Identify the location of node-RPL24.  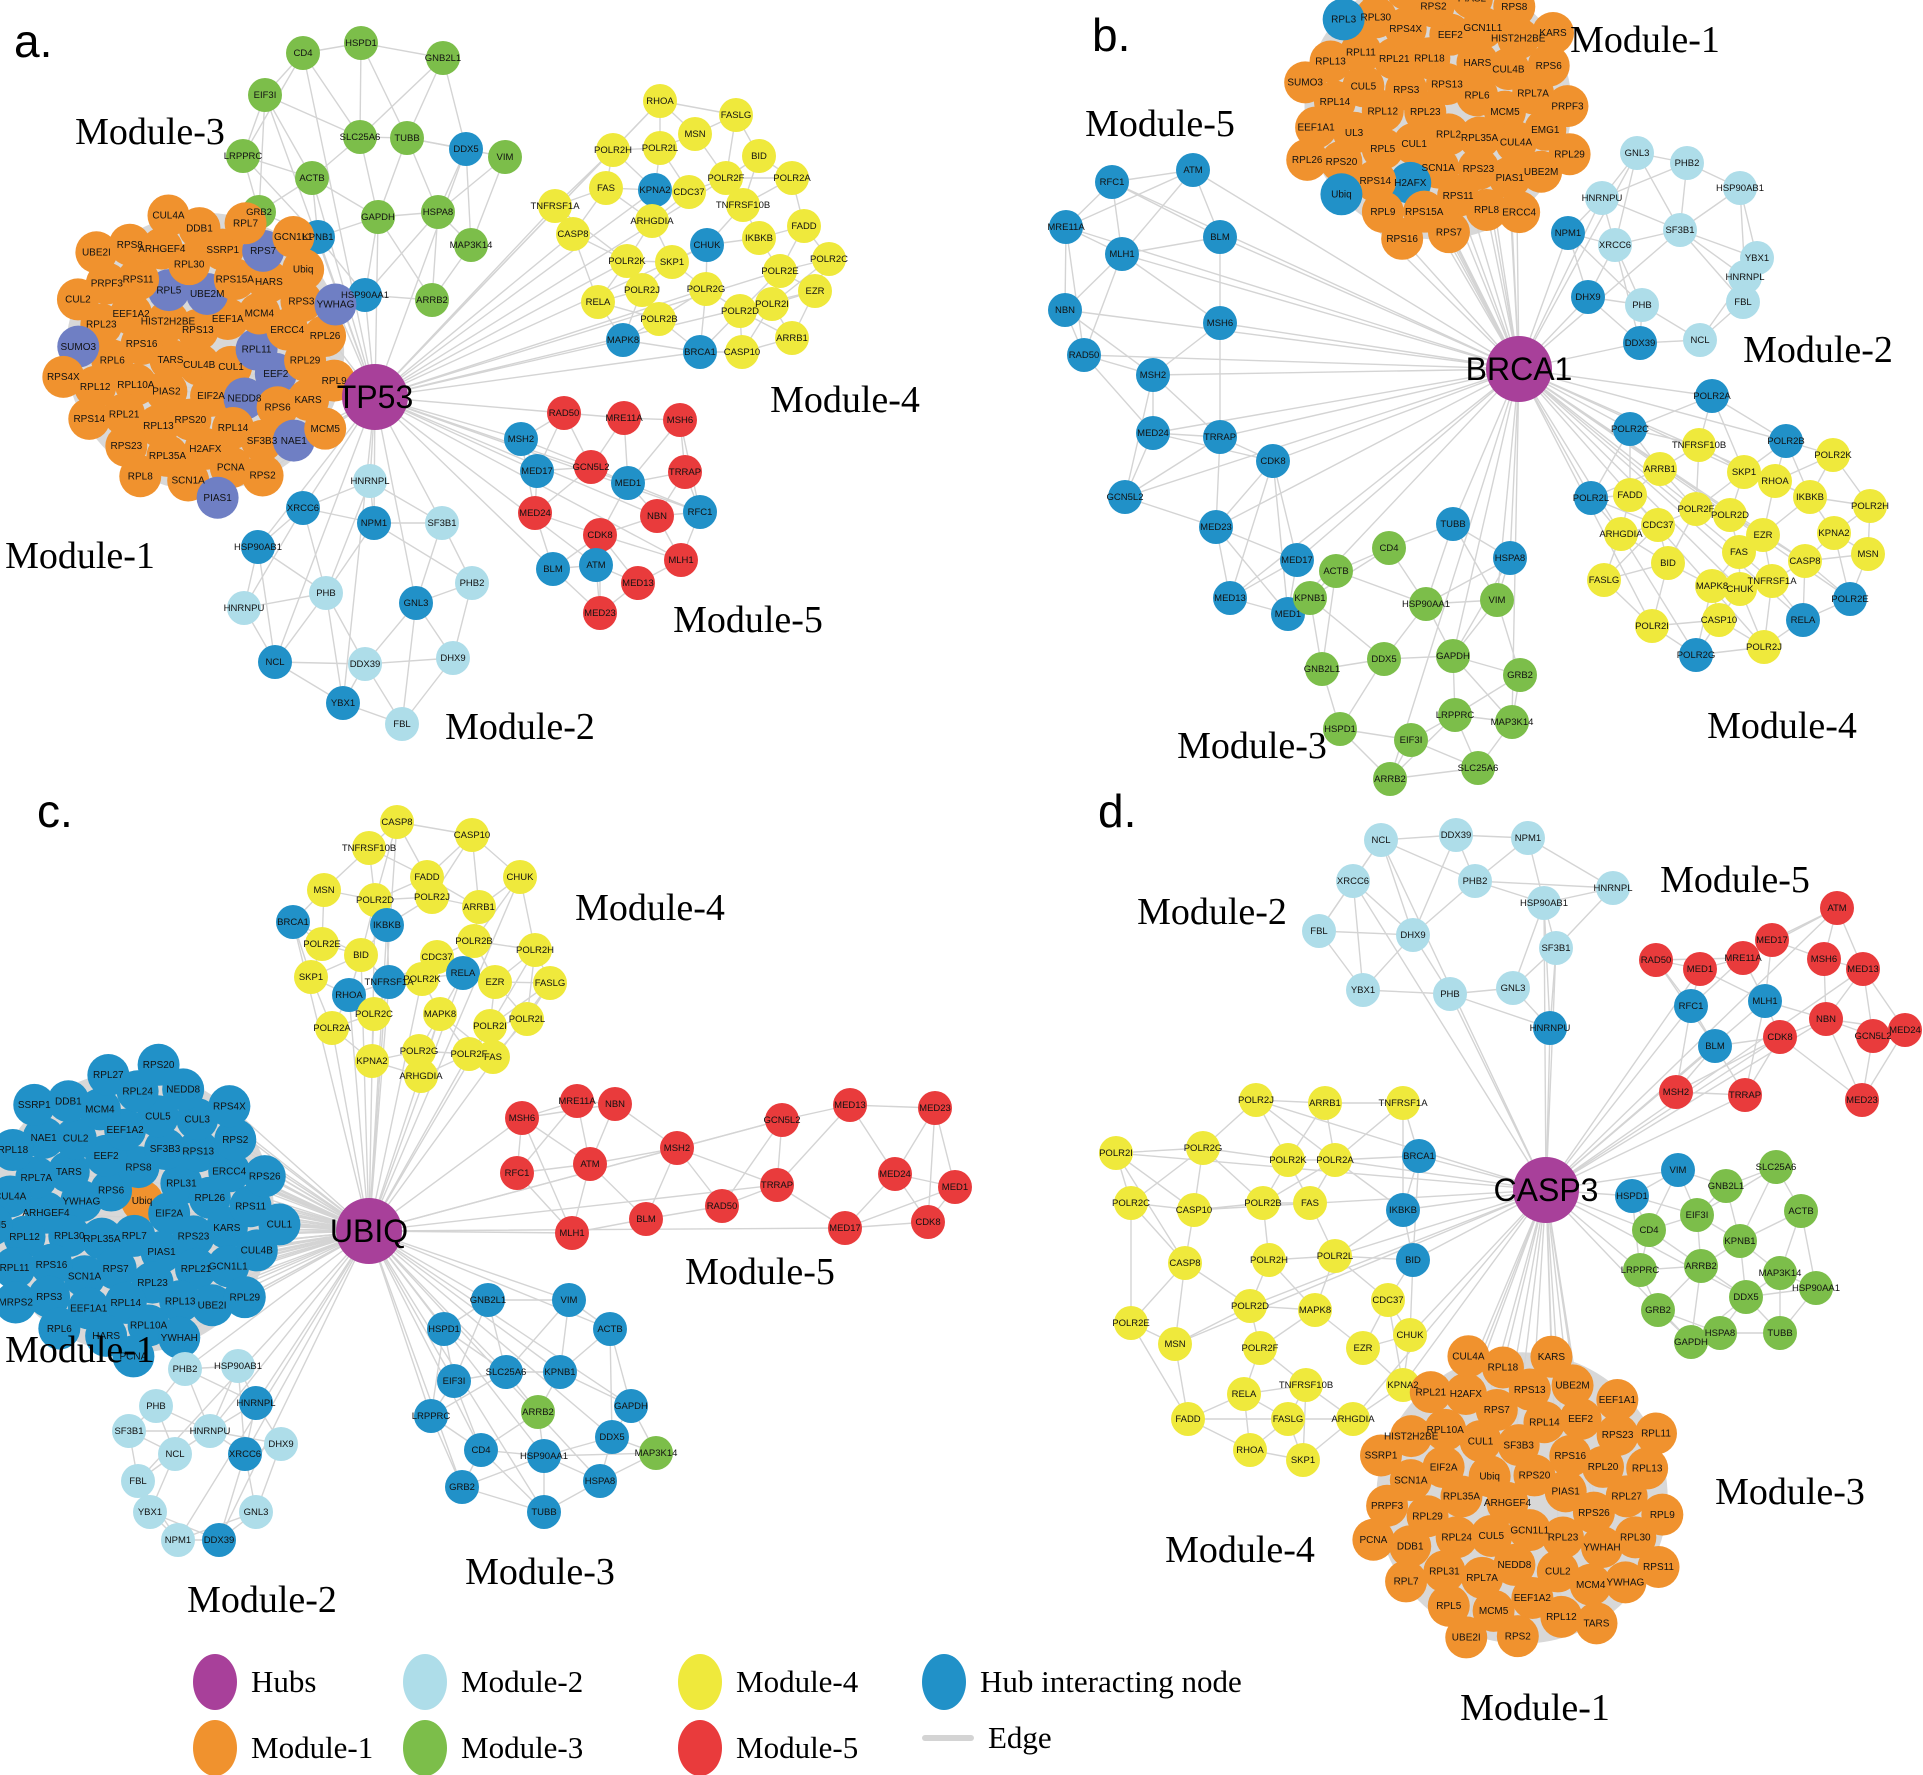
(1456, 1537).